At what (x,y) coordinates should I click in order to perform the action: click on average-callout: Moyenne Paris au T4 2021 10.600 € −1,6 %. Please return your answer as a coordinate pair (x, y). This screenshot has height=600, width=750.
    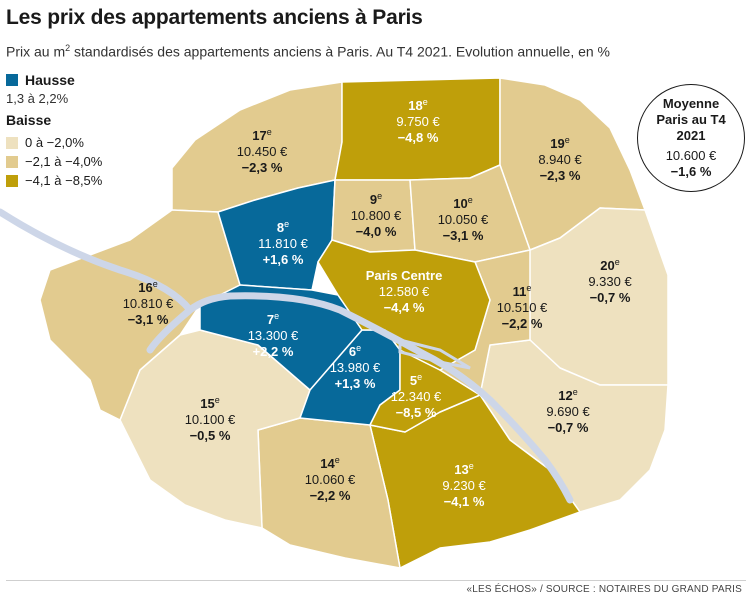
    Looking at the image, I should click on (691, 138).